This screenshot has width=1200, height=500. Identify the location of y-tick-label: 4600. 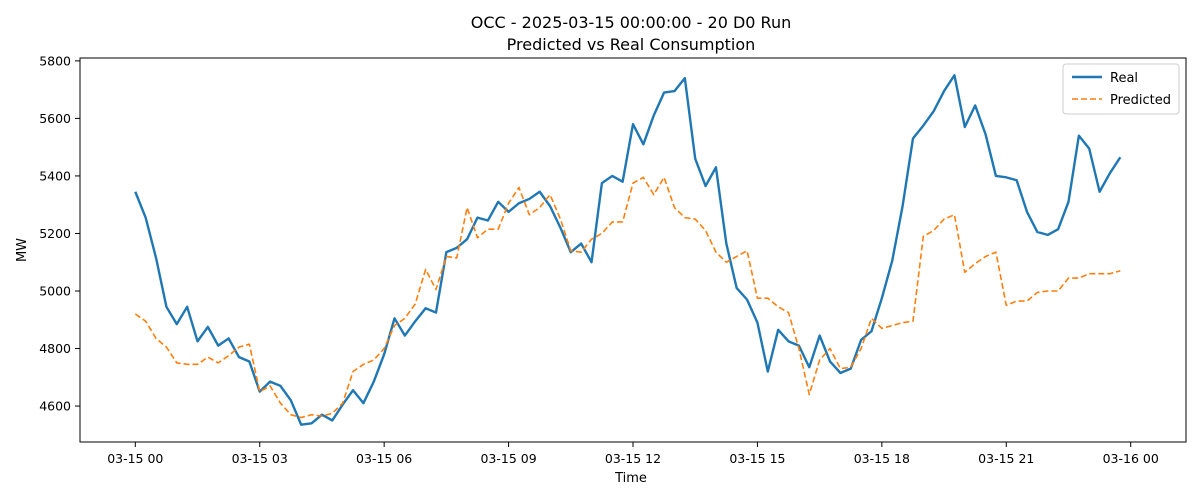
(55, 406).